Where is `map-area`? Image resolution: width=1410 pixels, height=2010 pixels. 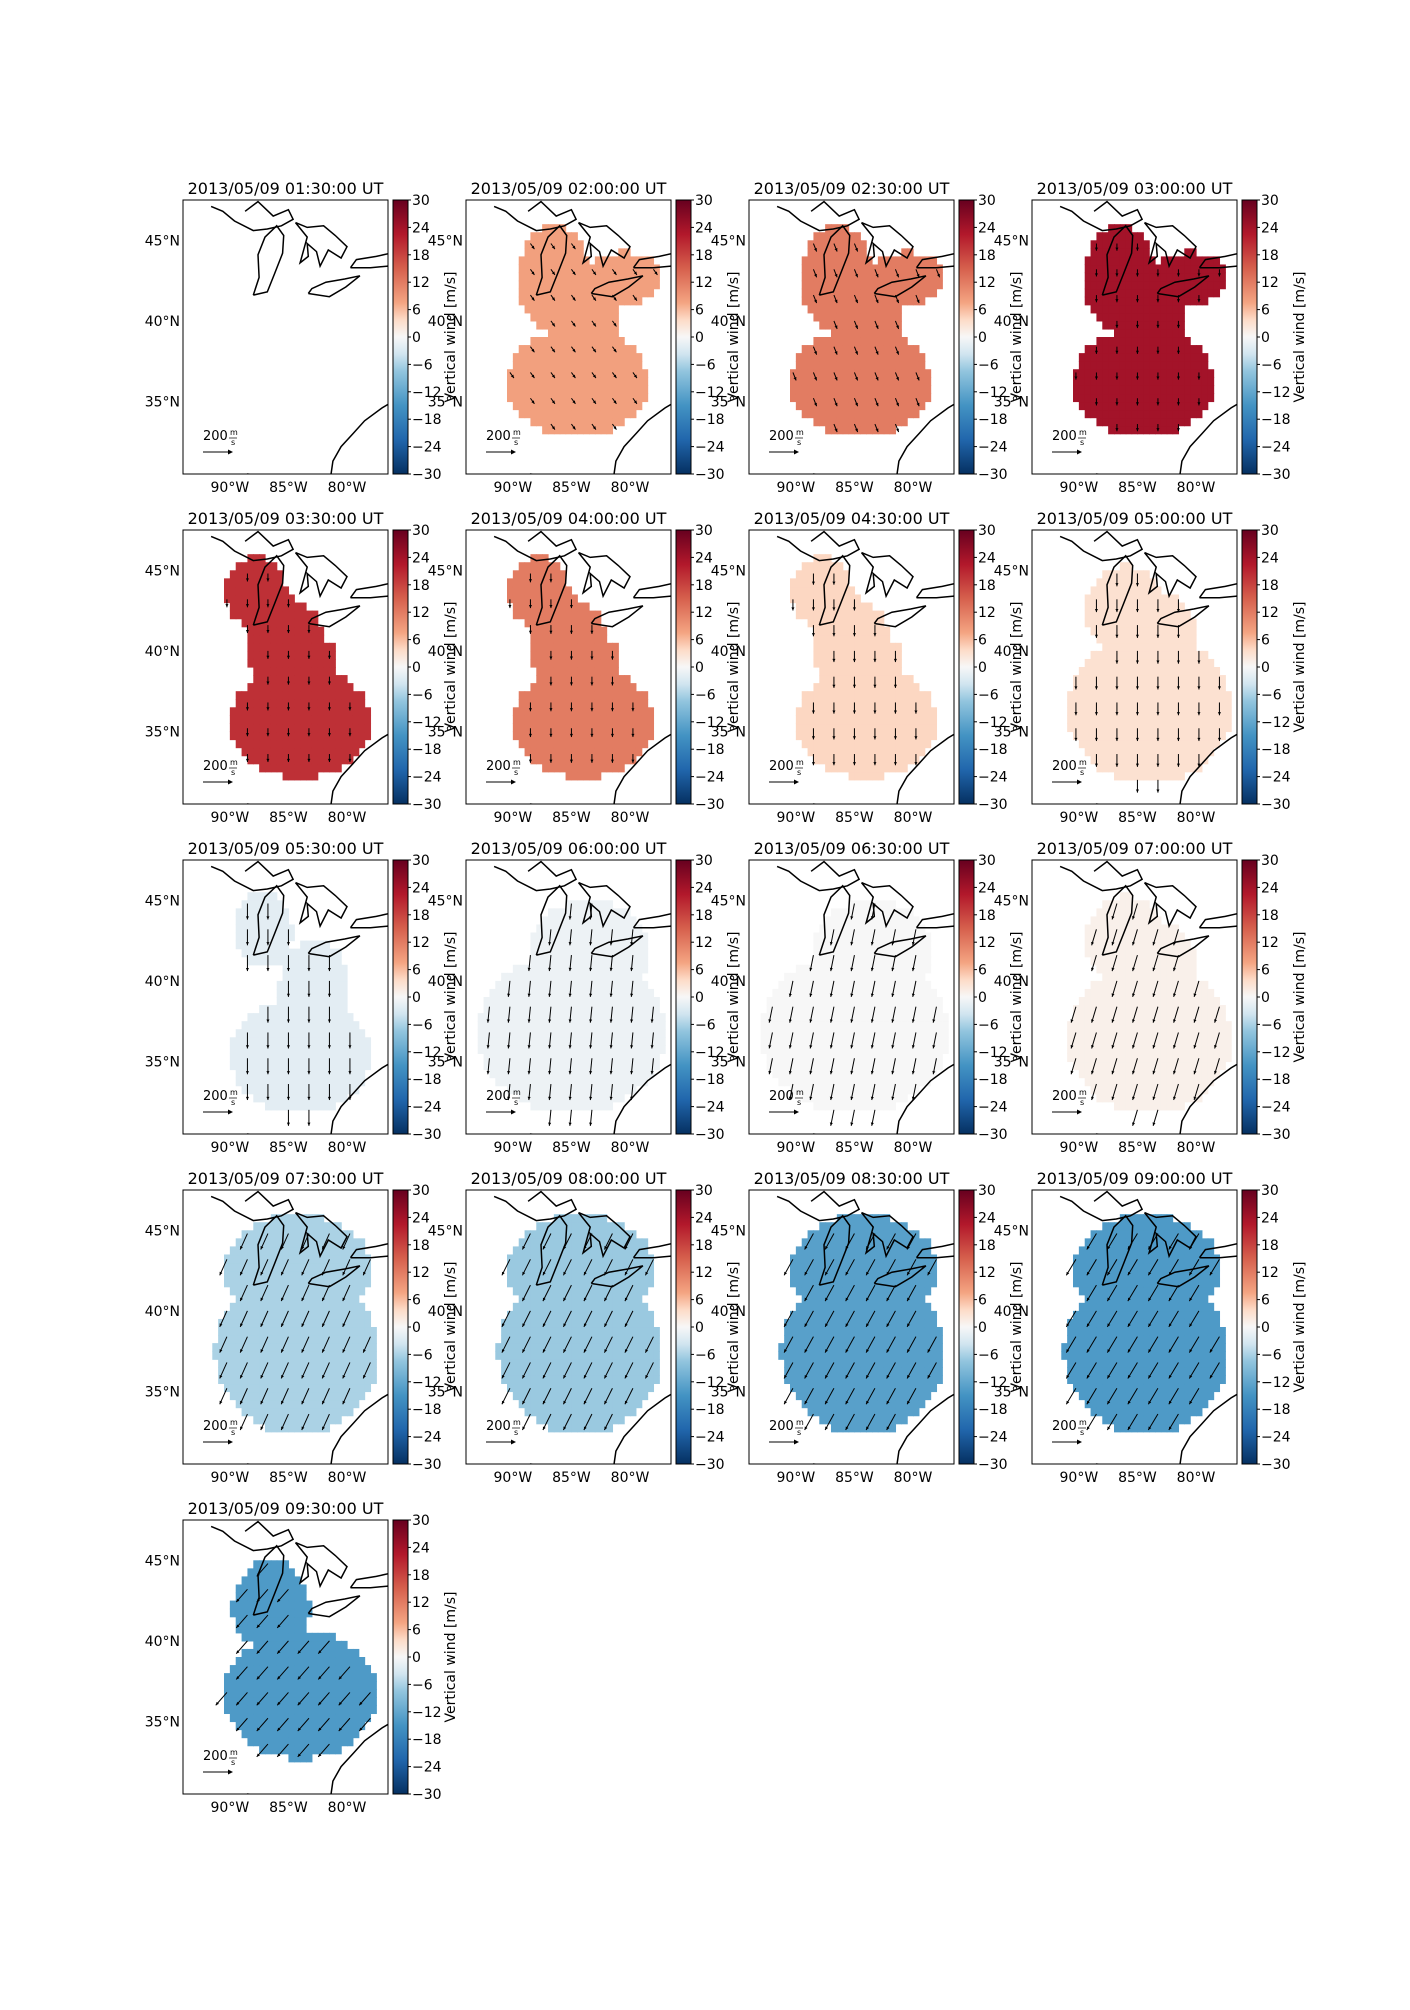
map-area is located at coordinates (865, 667).